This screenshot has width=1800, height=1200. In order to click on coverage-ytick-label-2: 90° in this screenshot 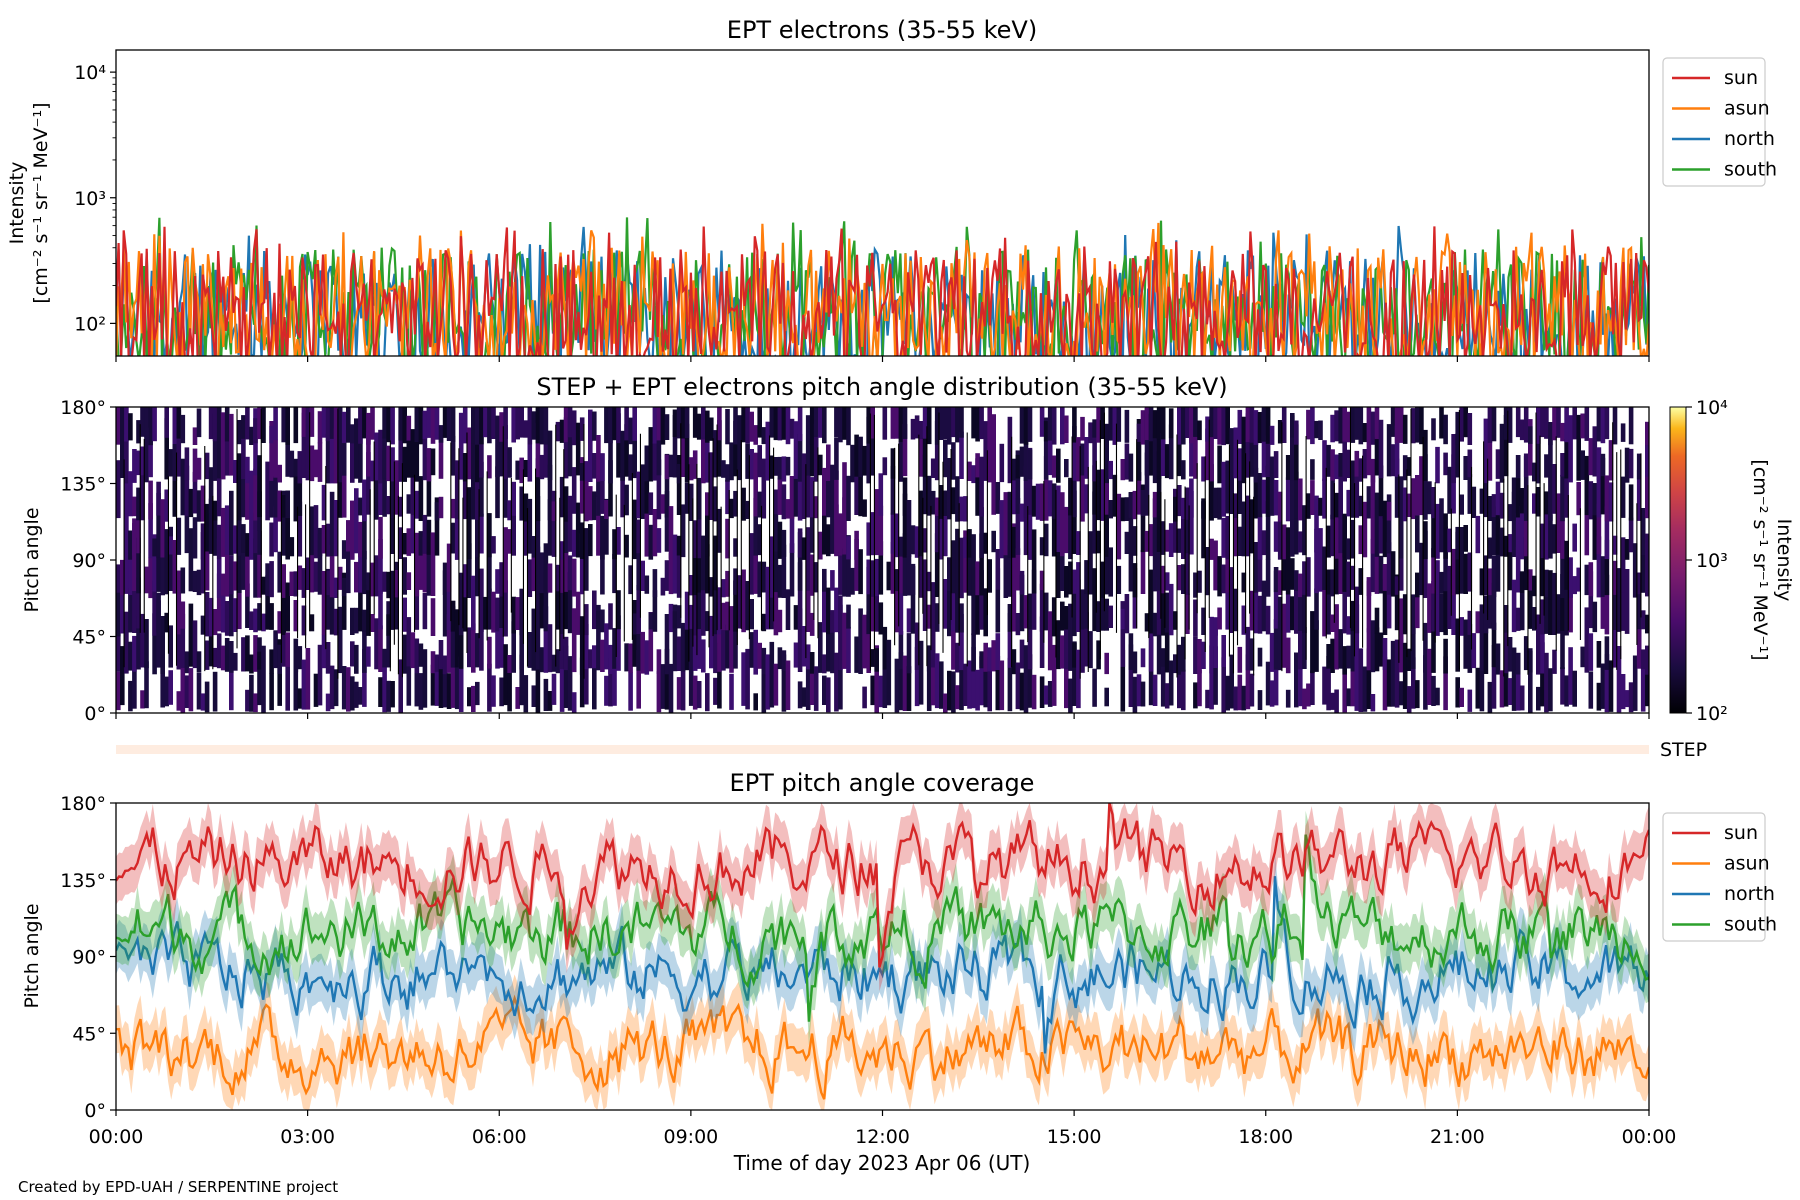, I will do `click(89, 958)`.